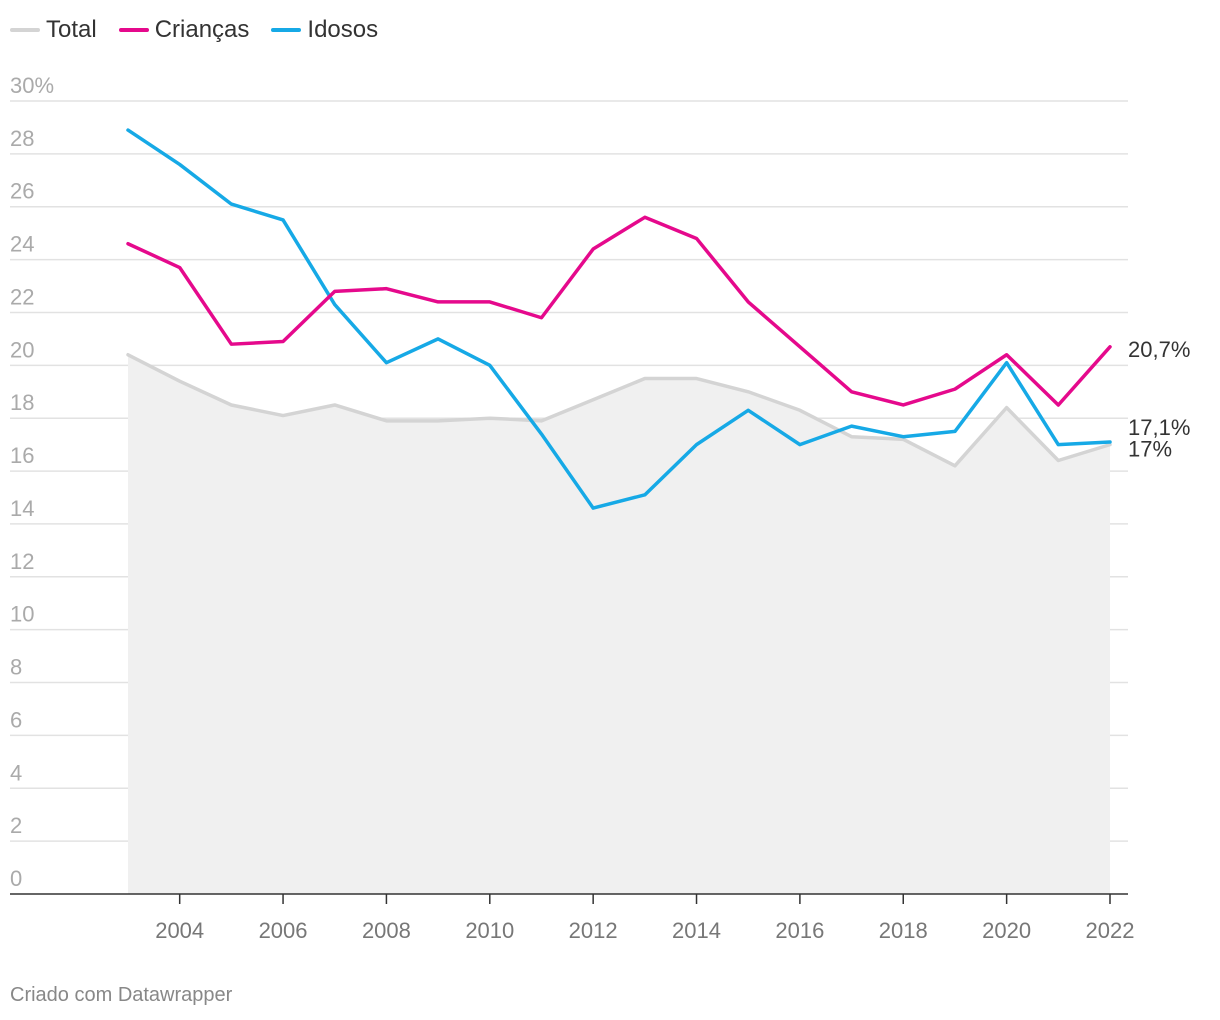  I want to click on legend-item-total: Total, so click(53, 30).